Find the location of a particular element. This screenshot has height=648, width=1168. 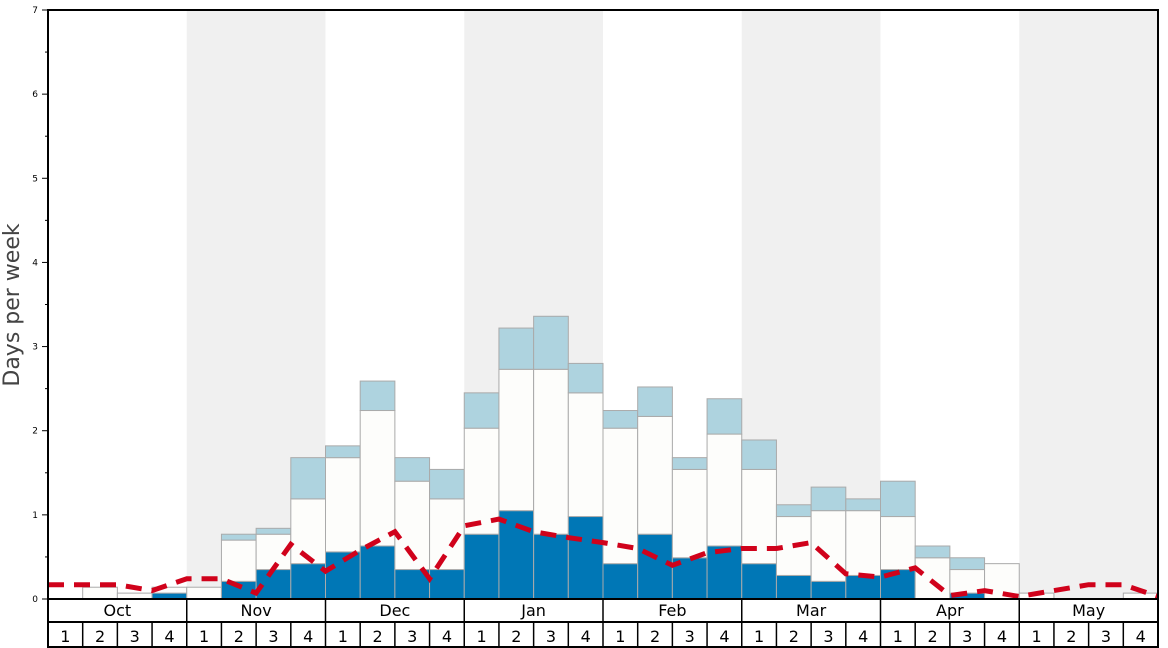

y-axis: 0 1 2 3 4 5 6 7 is located at coordinates (40, 305).